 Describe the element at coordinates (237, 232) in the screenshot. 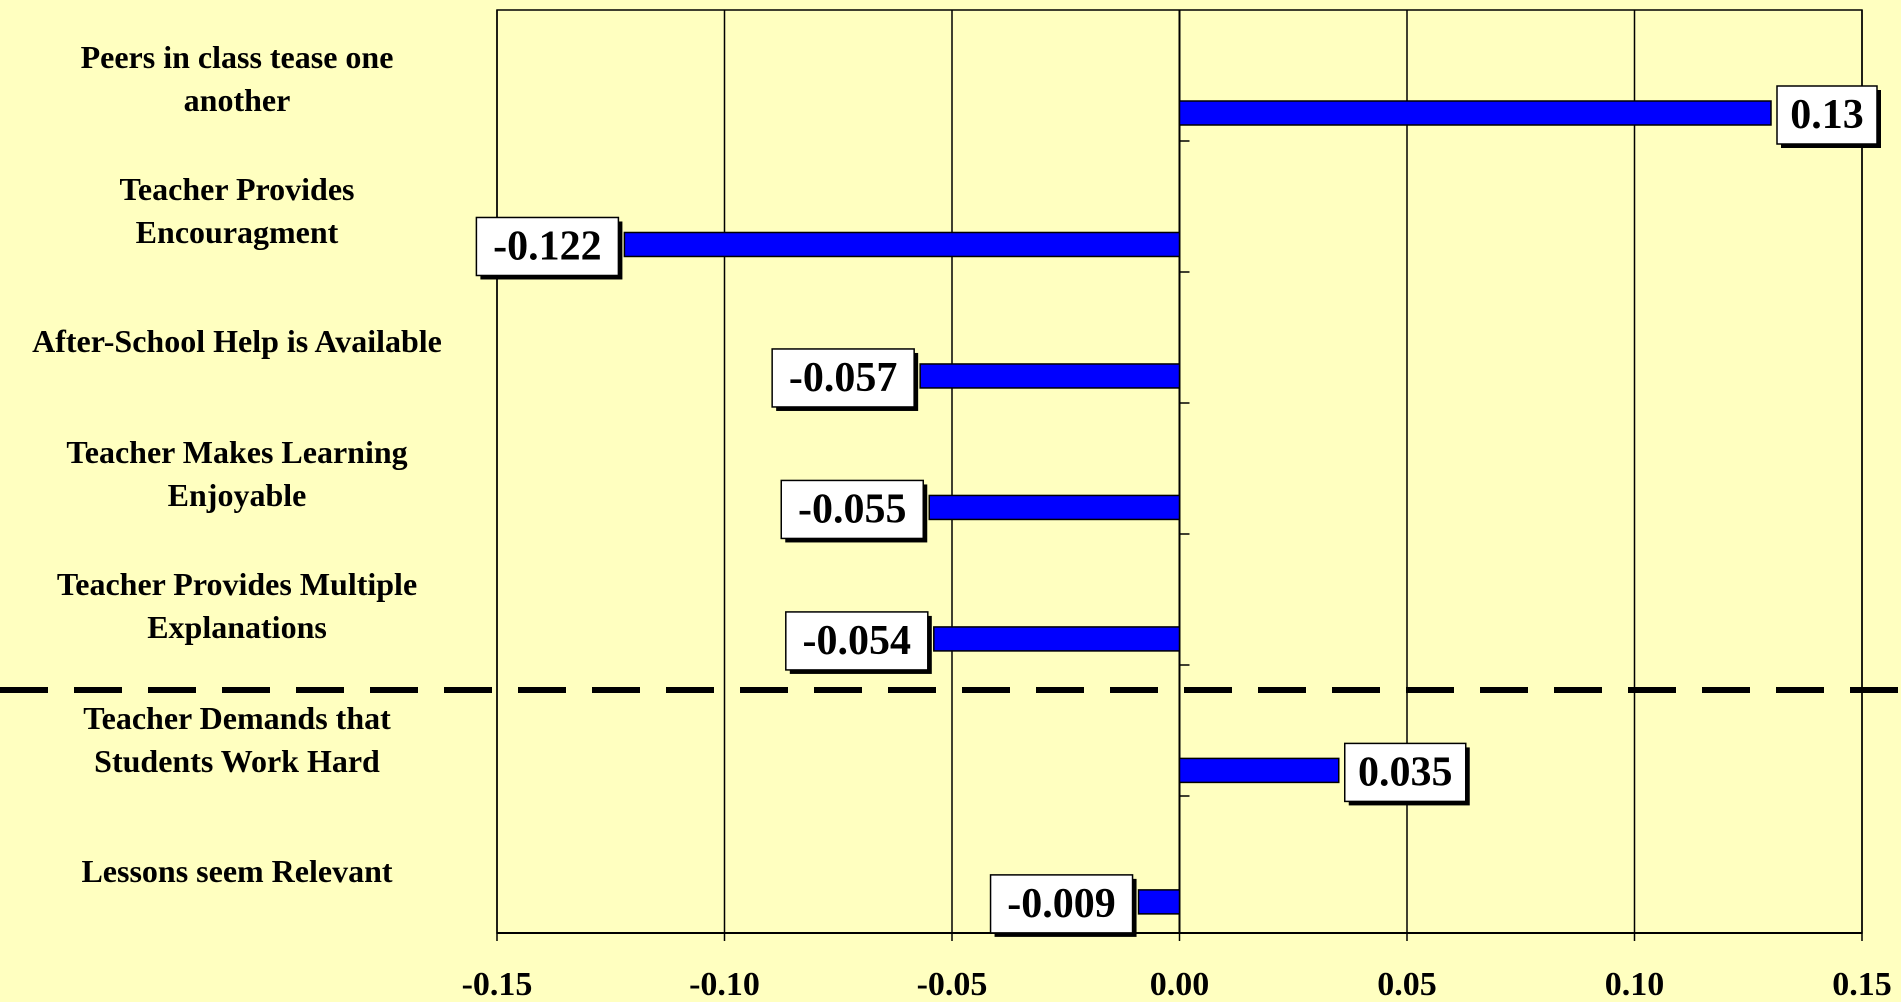

I see `category-label-line: Encouragment` at that location.